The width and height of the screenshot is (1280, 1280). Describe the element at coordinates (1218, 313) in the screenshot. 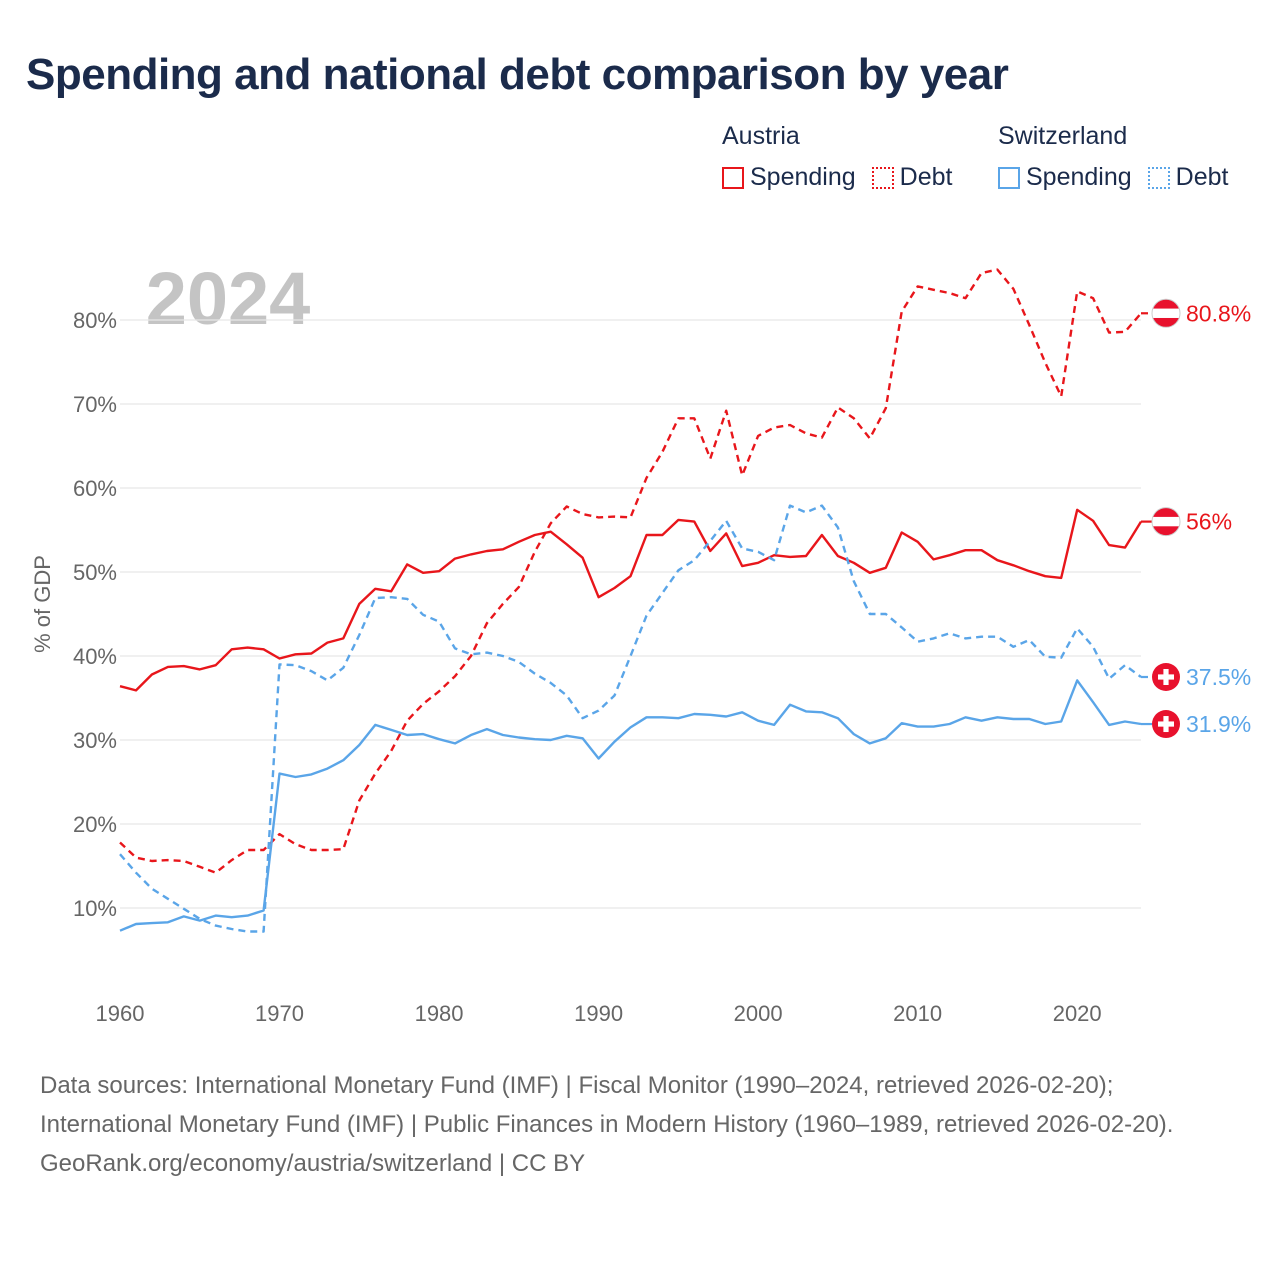

I see `end-value-label: 80.8%` at that location.